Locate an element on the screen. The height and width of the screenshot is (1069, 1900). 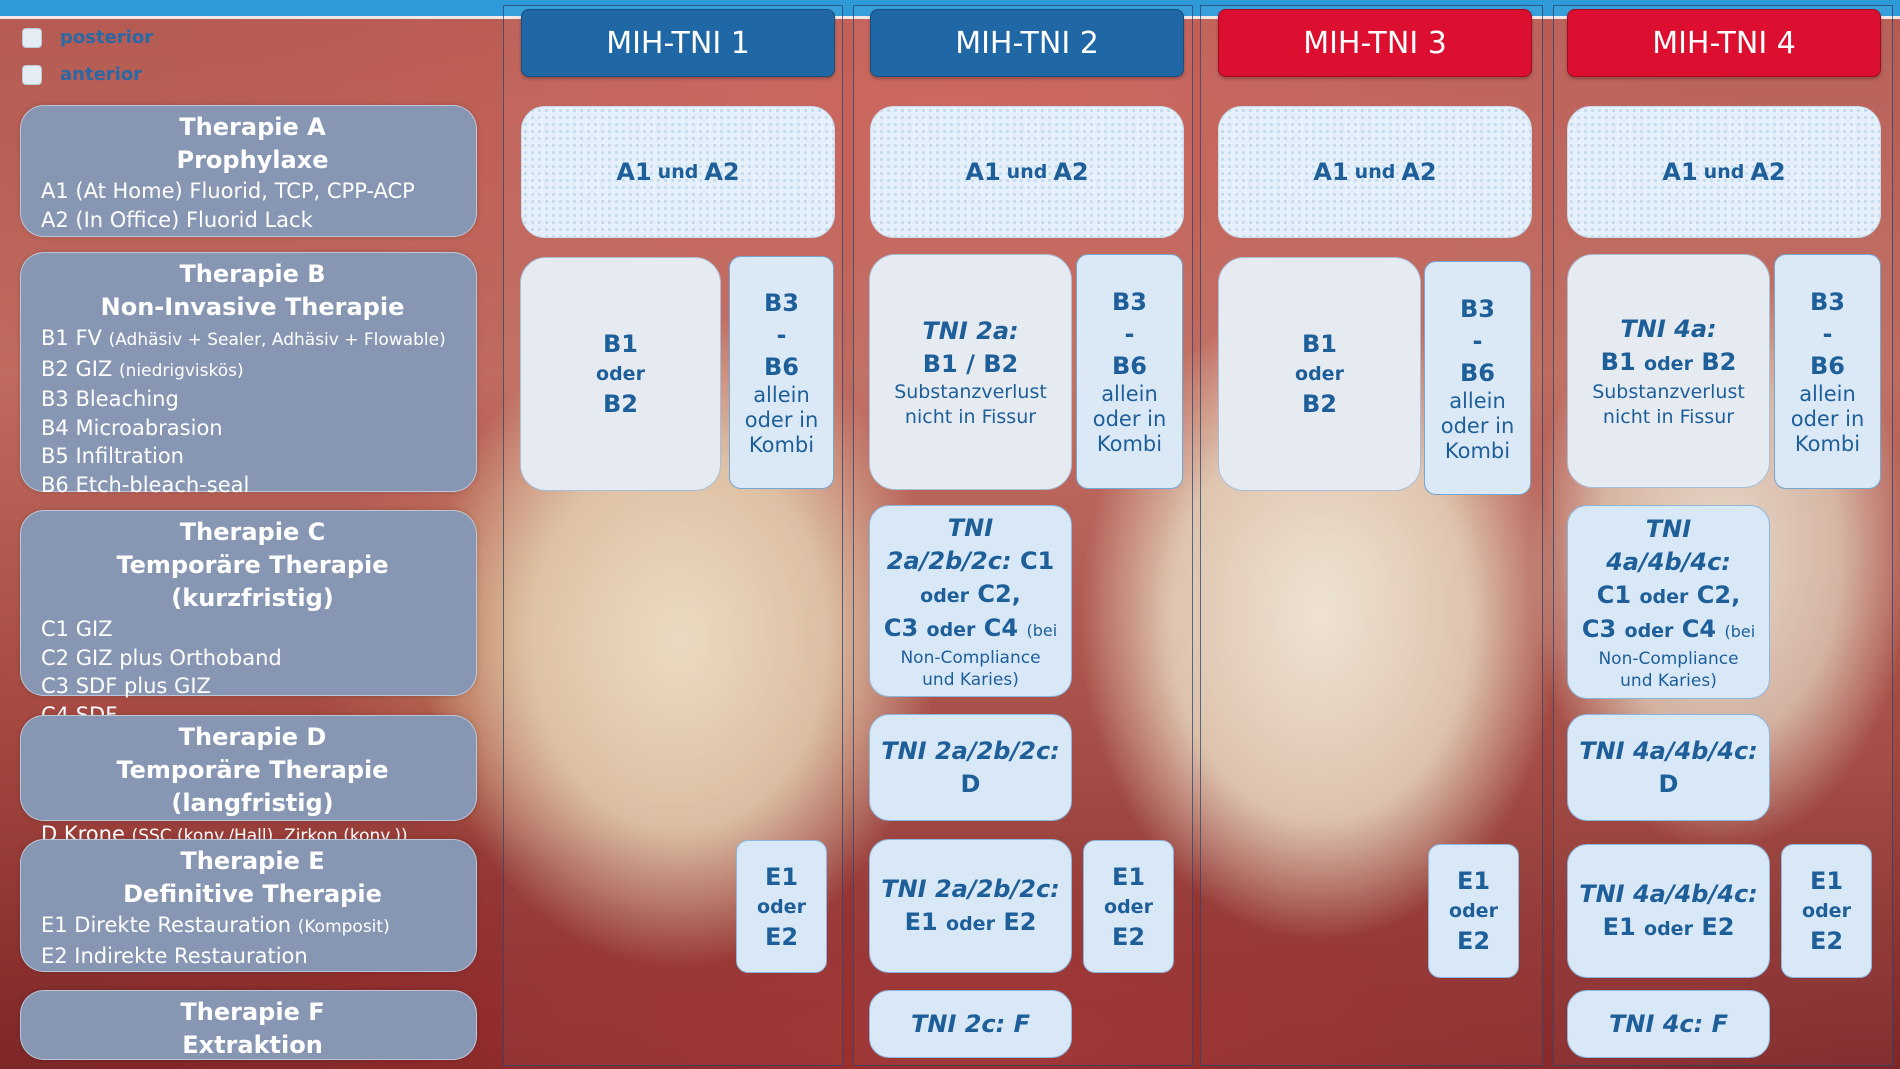
filter-anterior: anterior is located at coordinates (82, 74).